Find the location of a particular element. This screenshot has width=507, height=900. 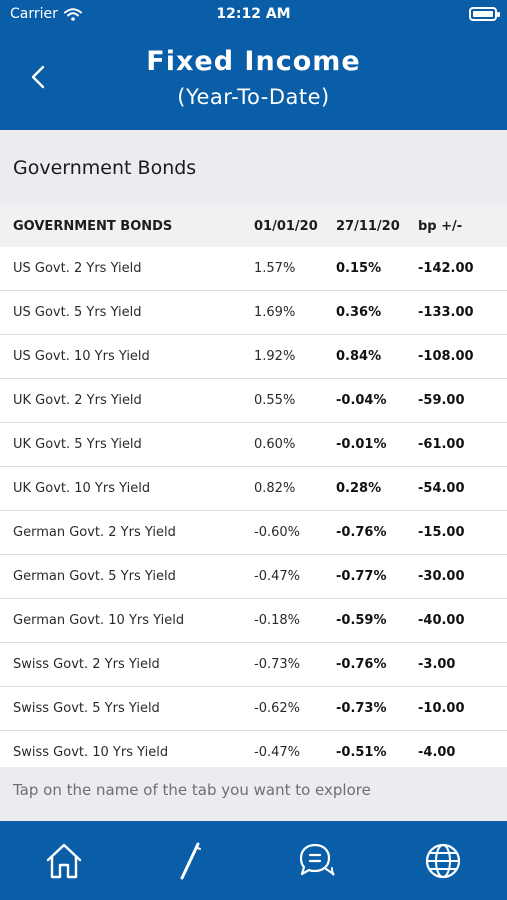

yield-start: 0.60% is located at coordinates (275, 444).